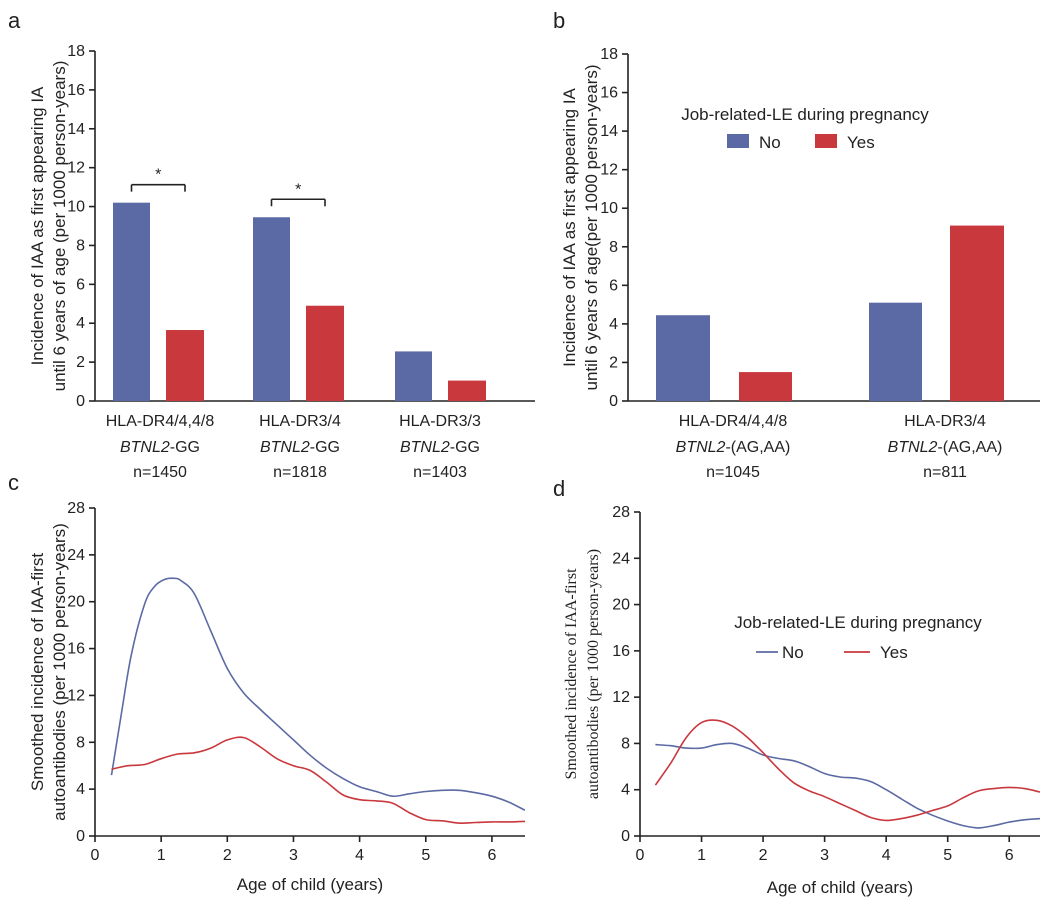  Describe the element at coordinates (793, 652) in the screenshot. I see `panel-d-legend-label-no: No` at that location.